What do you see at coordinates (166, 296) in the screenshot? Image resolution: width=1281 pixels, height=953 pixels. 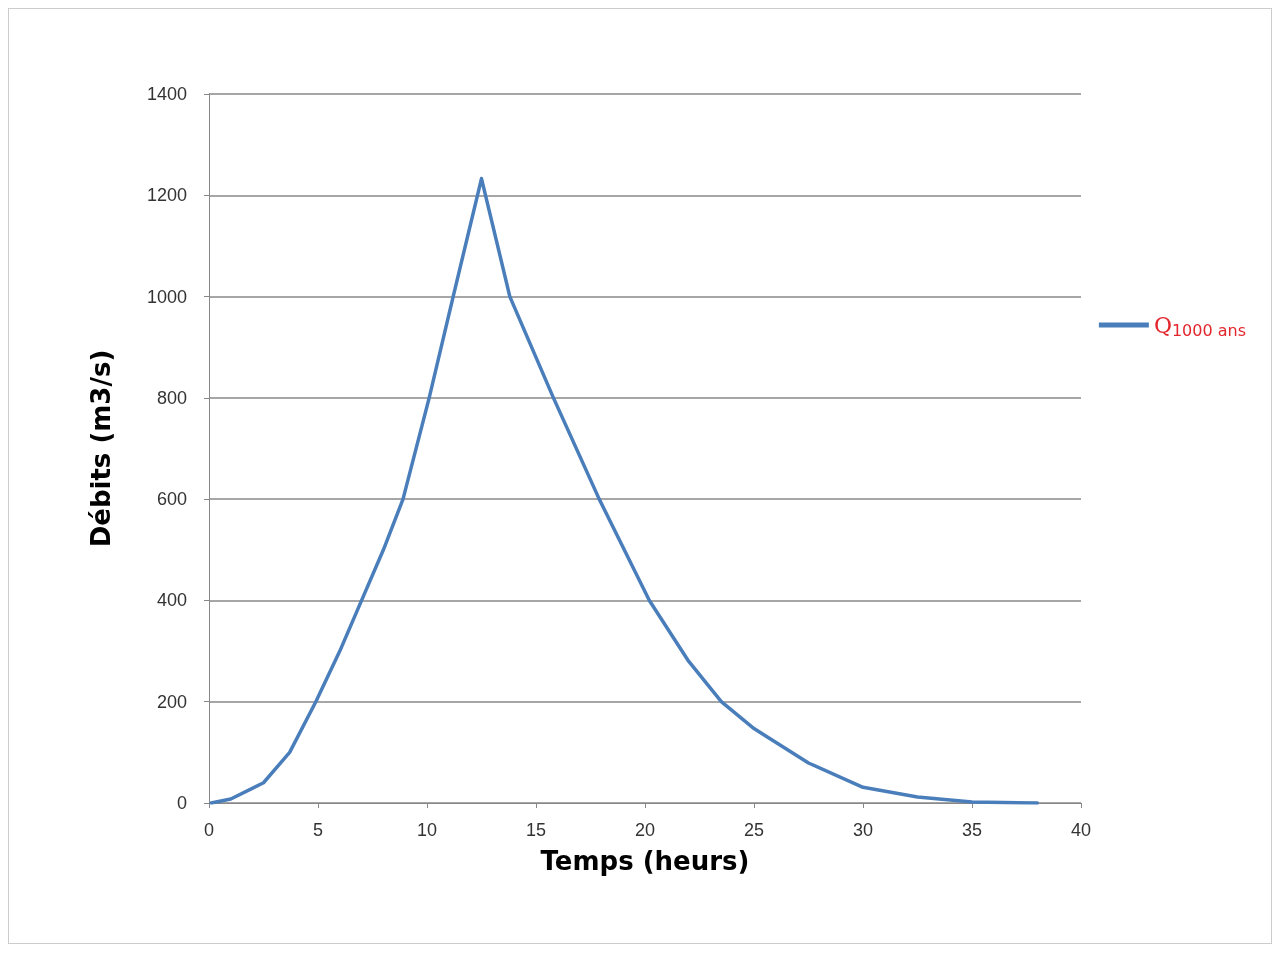 I see `y-tick-label: 1000` at bounding box center [166, 296].